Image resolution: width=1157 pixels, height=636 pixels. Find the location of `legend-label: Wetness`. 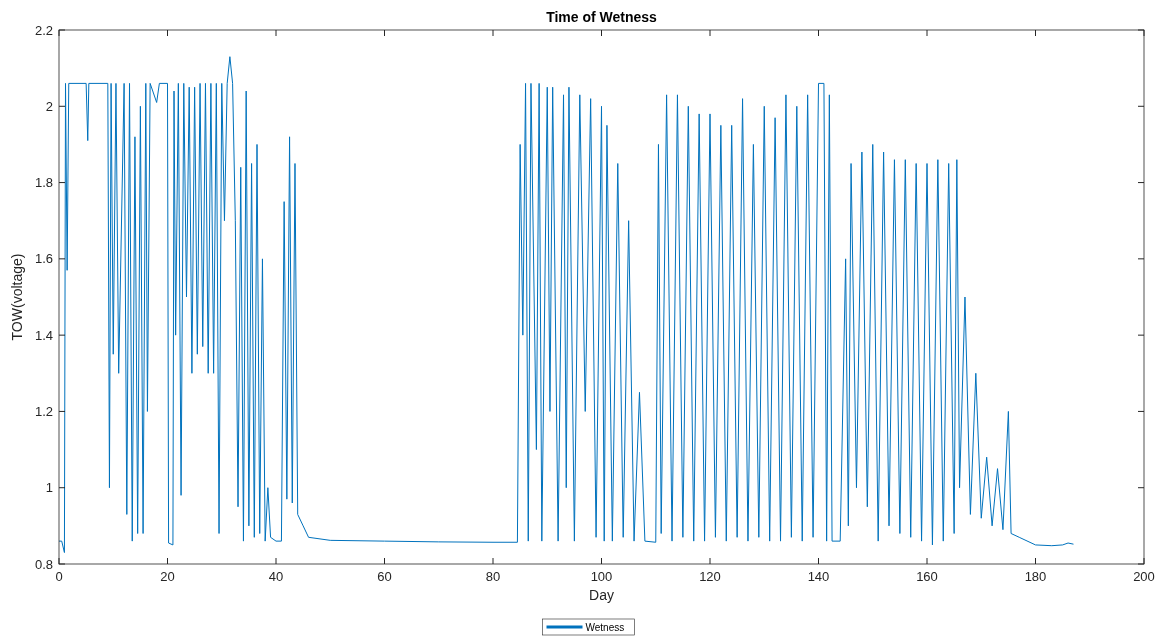

legend-label: Wetness is located at coordinates (605, 627).